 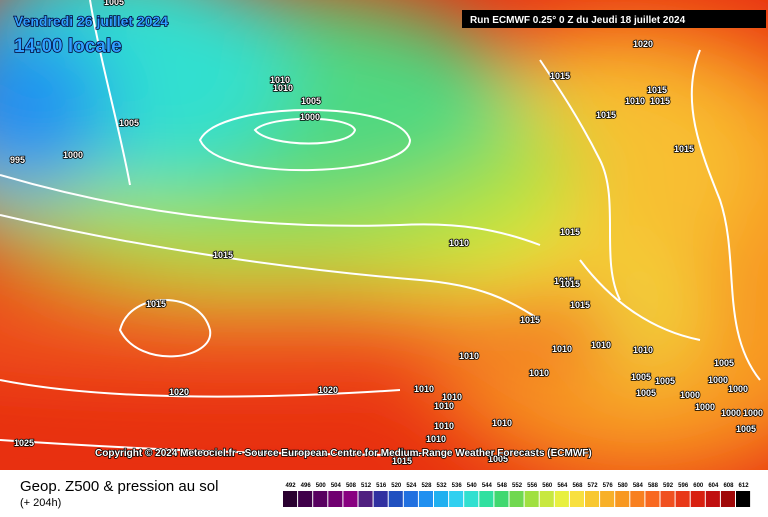 I want to click on legend-label: 516, so click(x=381, y=486).